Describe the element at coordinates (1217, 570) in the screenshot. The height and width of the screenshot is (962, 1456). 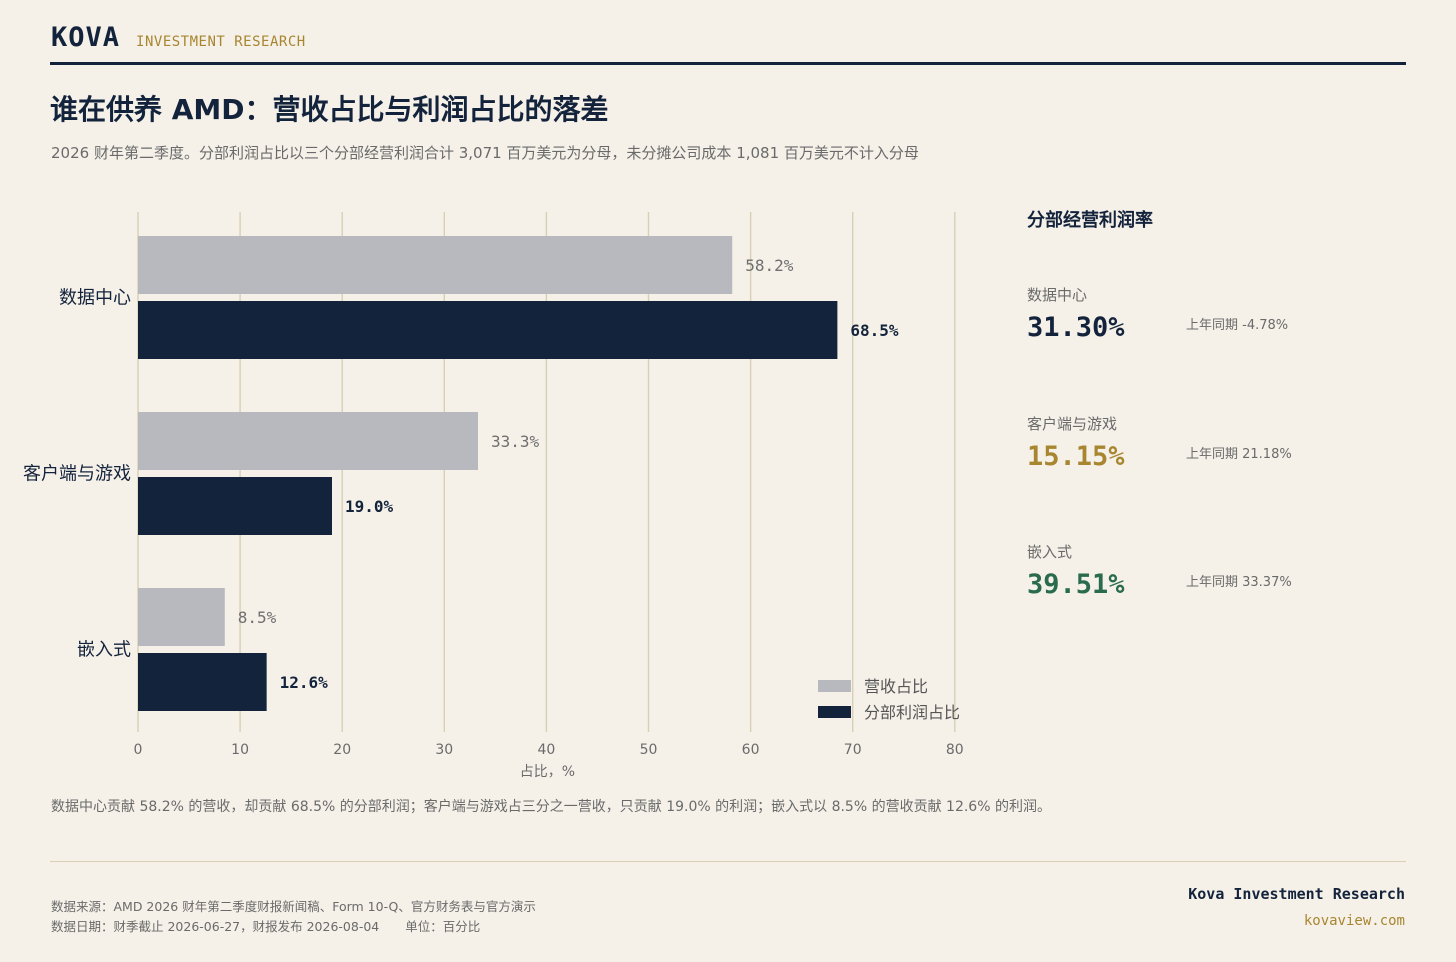
I see `metric-embedded: 嵌入式 39.51% 上年同期 33.37%` at that location.